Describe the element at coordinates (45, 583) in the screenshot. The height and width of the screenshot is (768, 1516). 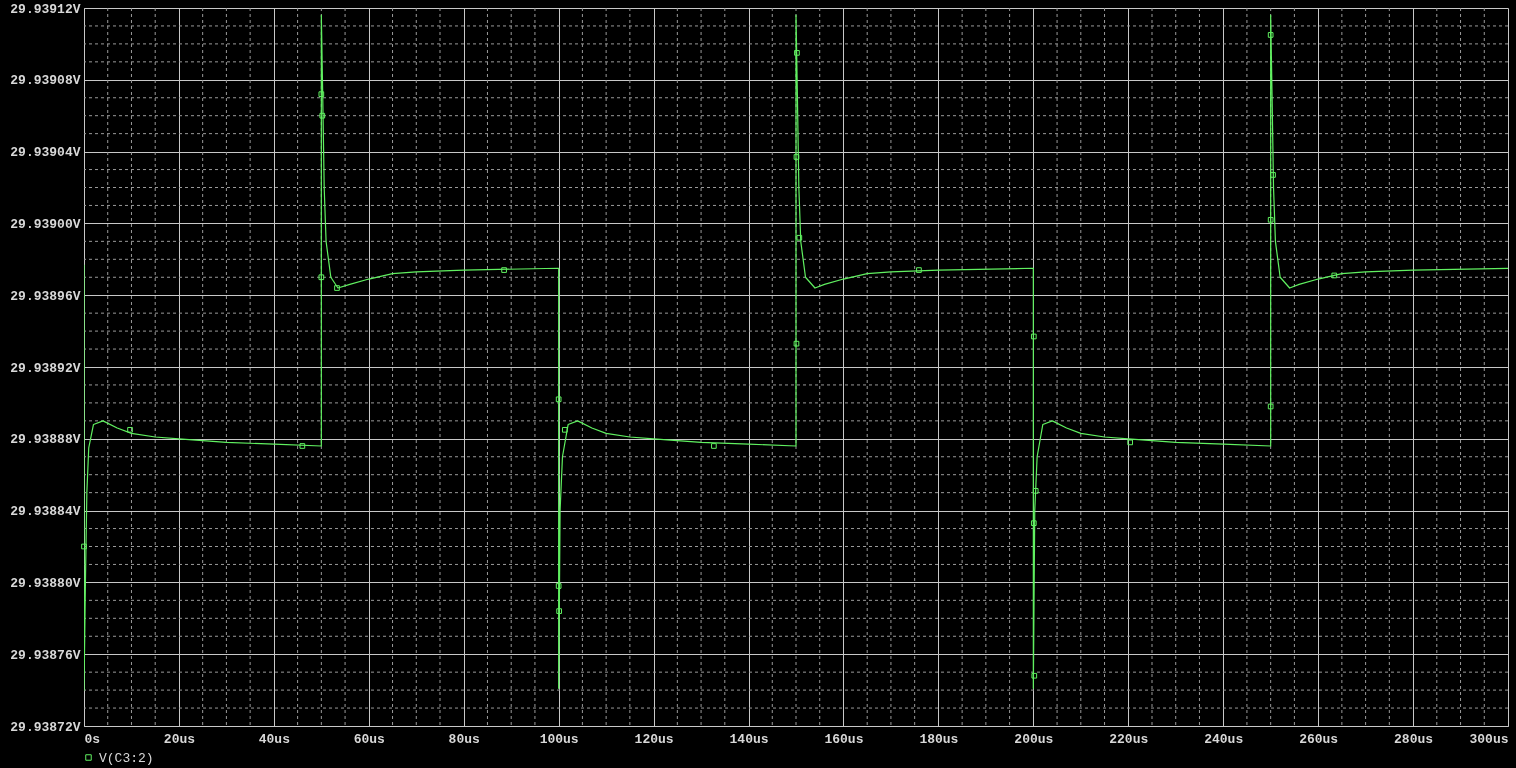
I see `y-tick-label: 29.93880V` at that location.